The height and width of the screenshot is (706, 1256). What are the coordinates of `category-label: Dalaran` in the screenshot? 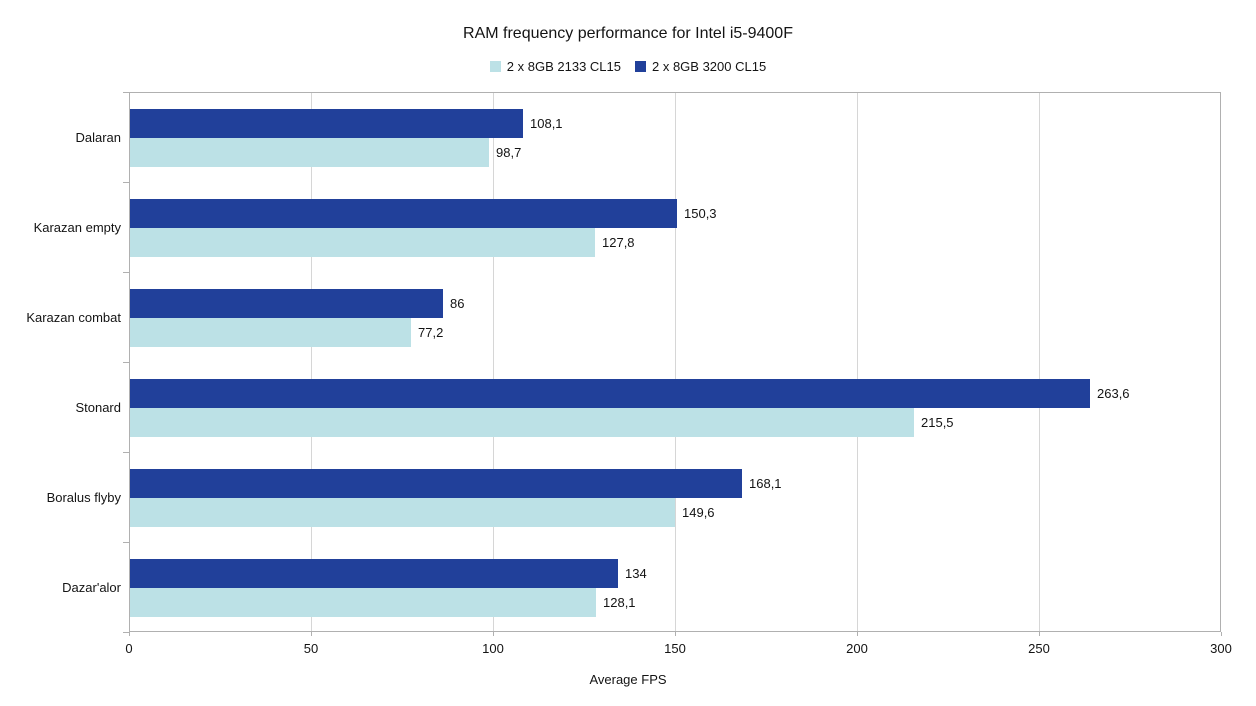 It's located at (98, 137).